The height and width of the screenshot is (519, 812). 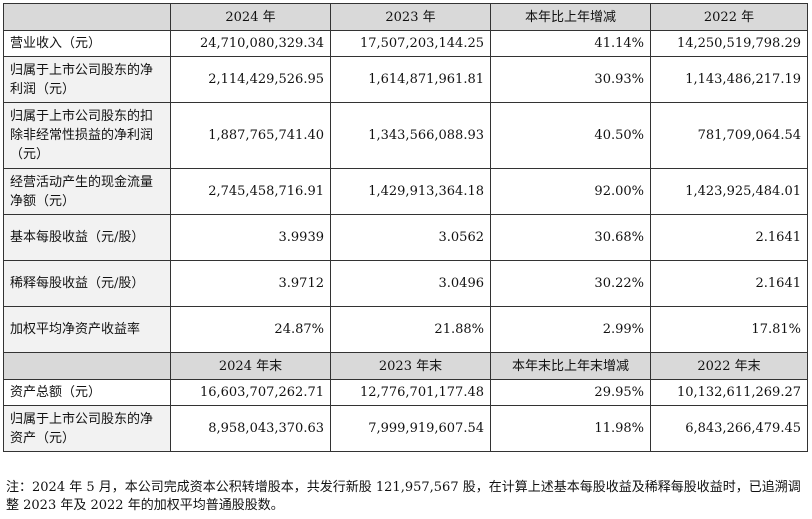 I want to click on value-cell: 92.00%, so click(x=570, y=191).